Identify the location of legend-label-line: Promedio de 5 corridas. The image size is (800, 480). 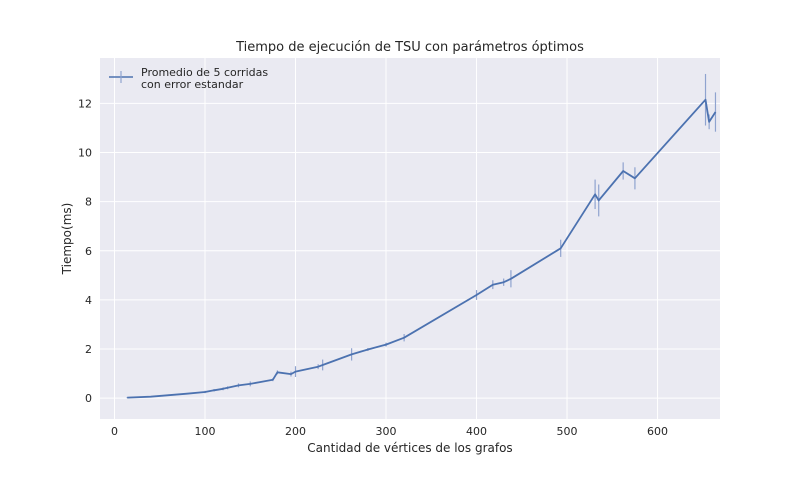
(204, 72).